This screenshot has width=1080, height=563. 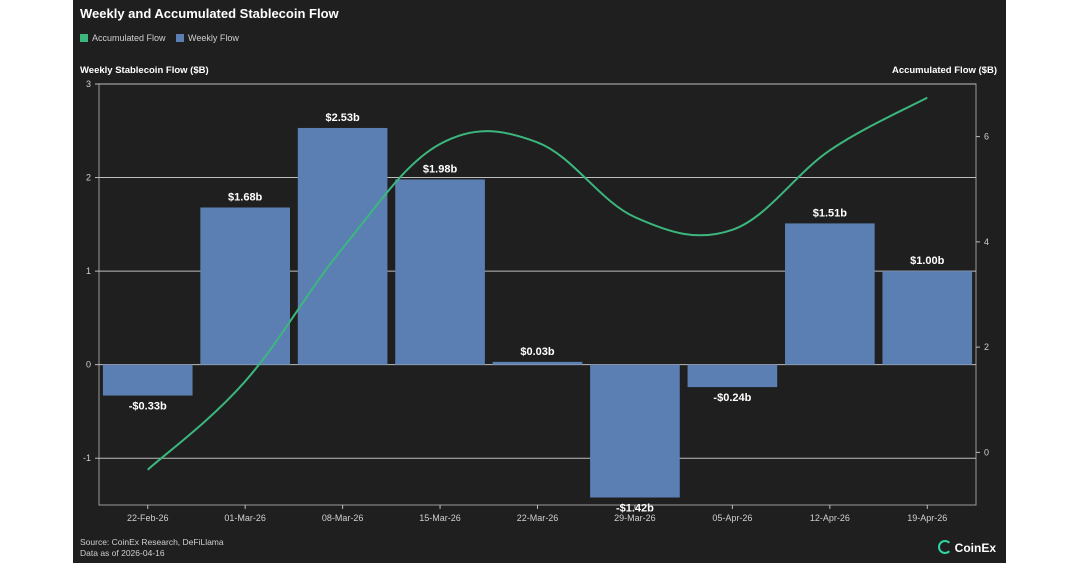 What do you see at coordinates (84, 38) in the screenshot?
I see `legend-swatch-accumulated` at bounding box center [84, 38].